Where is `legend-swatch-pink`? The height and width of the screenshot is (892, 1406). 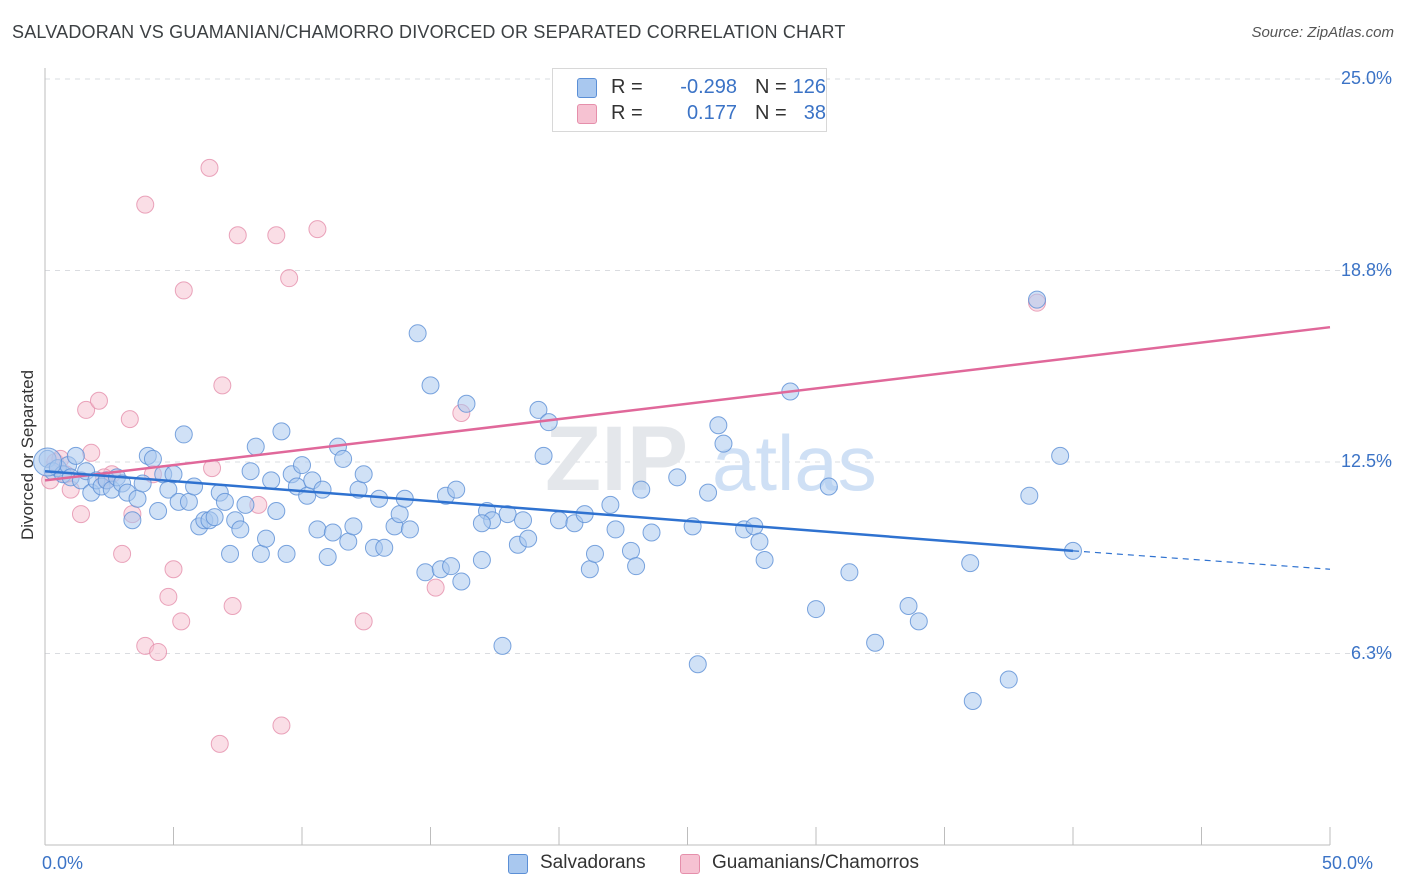 legend-swatch-pink is located at coordinates (587, 114).